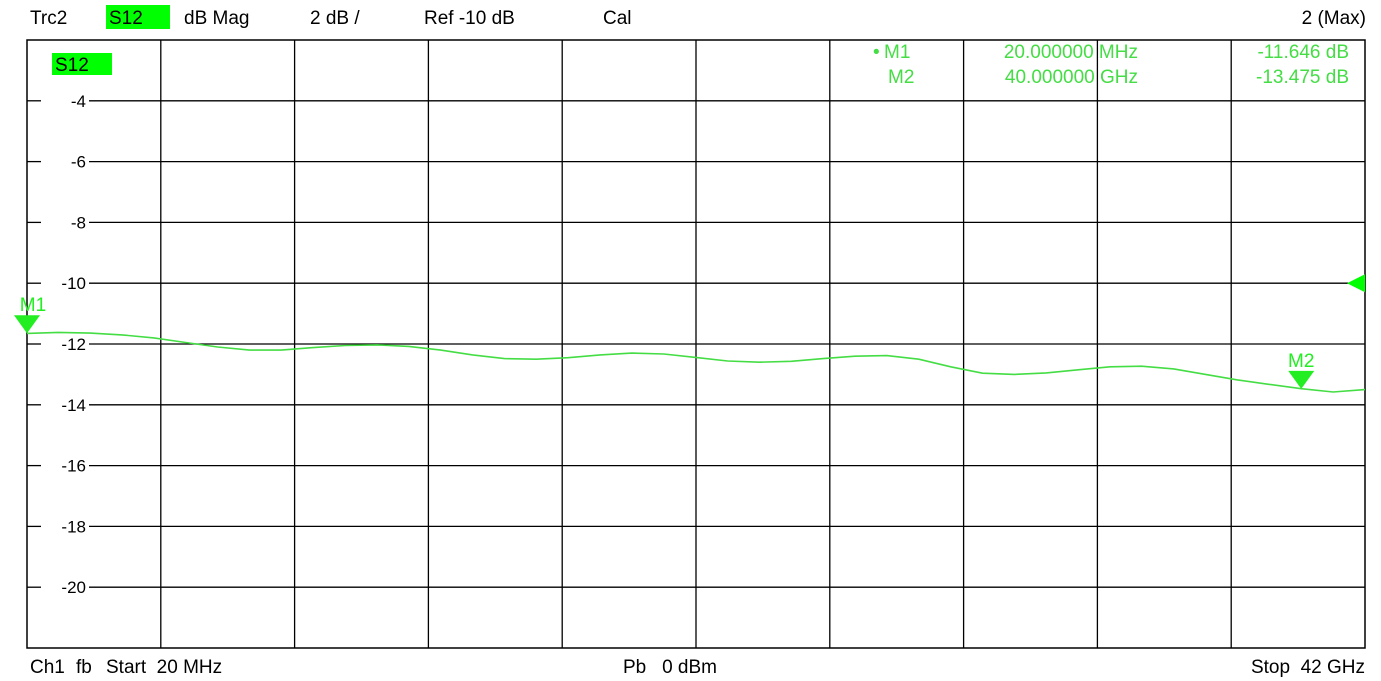 The image size is (1381, 681). What do you see at coordinates (696, 362) in the screenshot?
I see `trace-line` at bounding box center [696, 362].